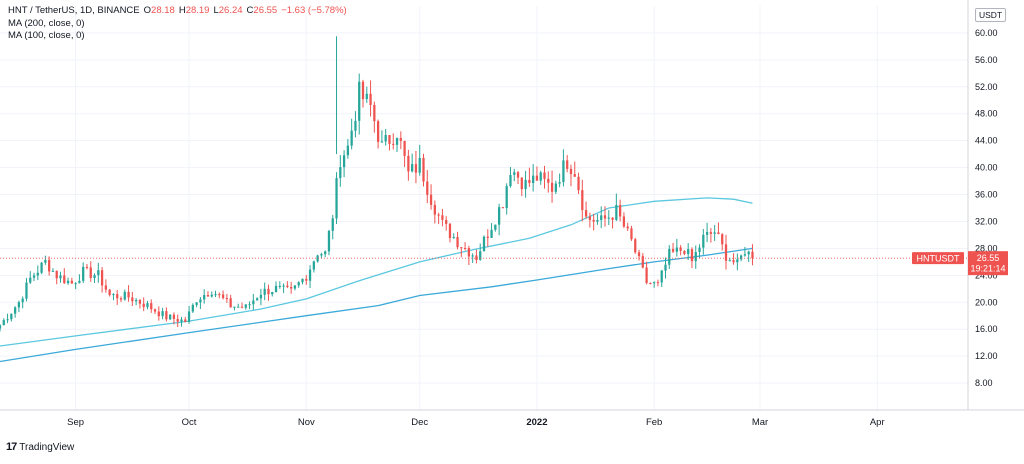 The image size is (1024, 464). I want to click on brand-label: TradingView, so click(47, 447).